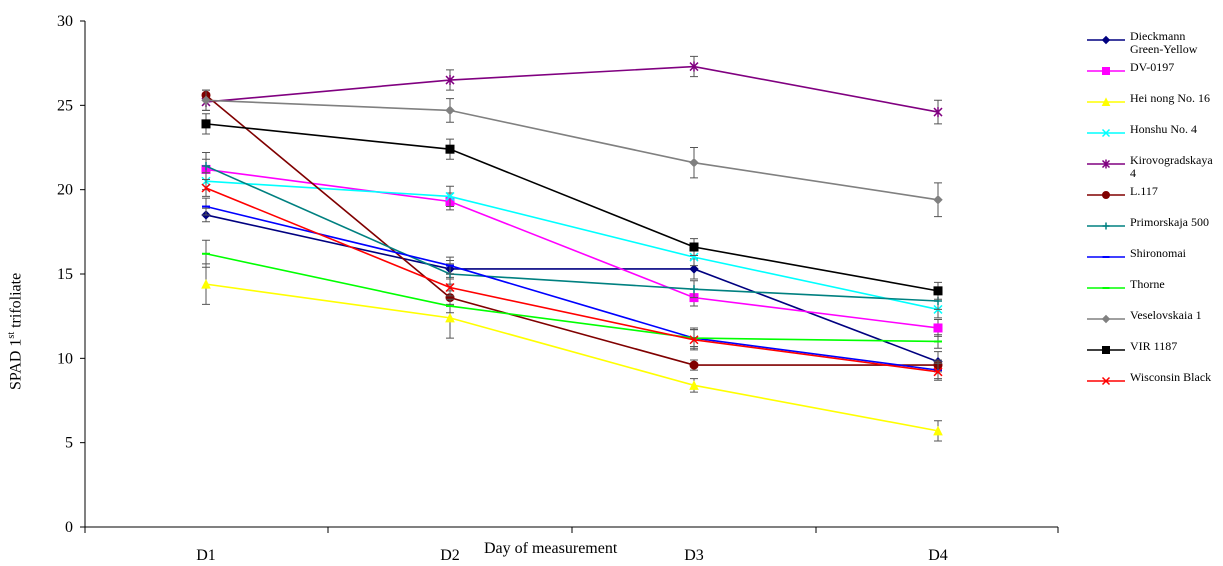 This screenshot has width=1223, height=566. What do you see at coordinates (65, 190) in the screenshot?
I see `y-tick-label: 20` at bounding box center [65, 190].